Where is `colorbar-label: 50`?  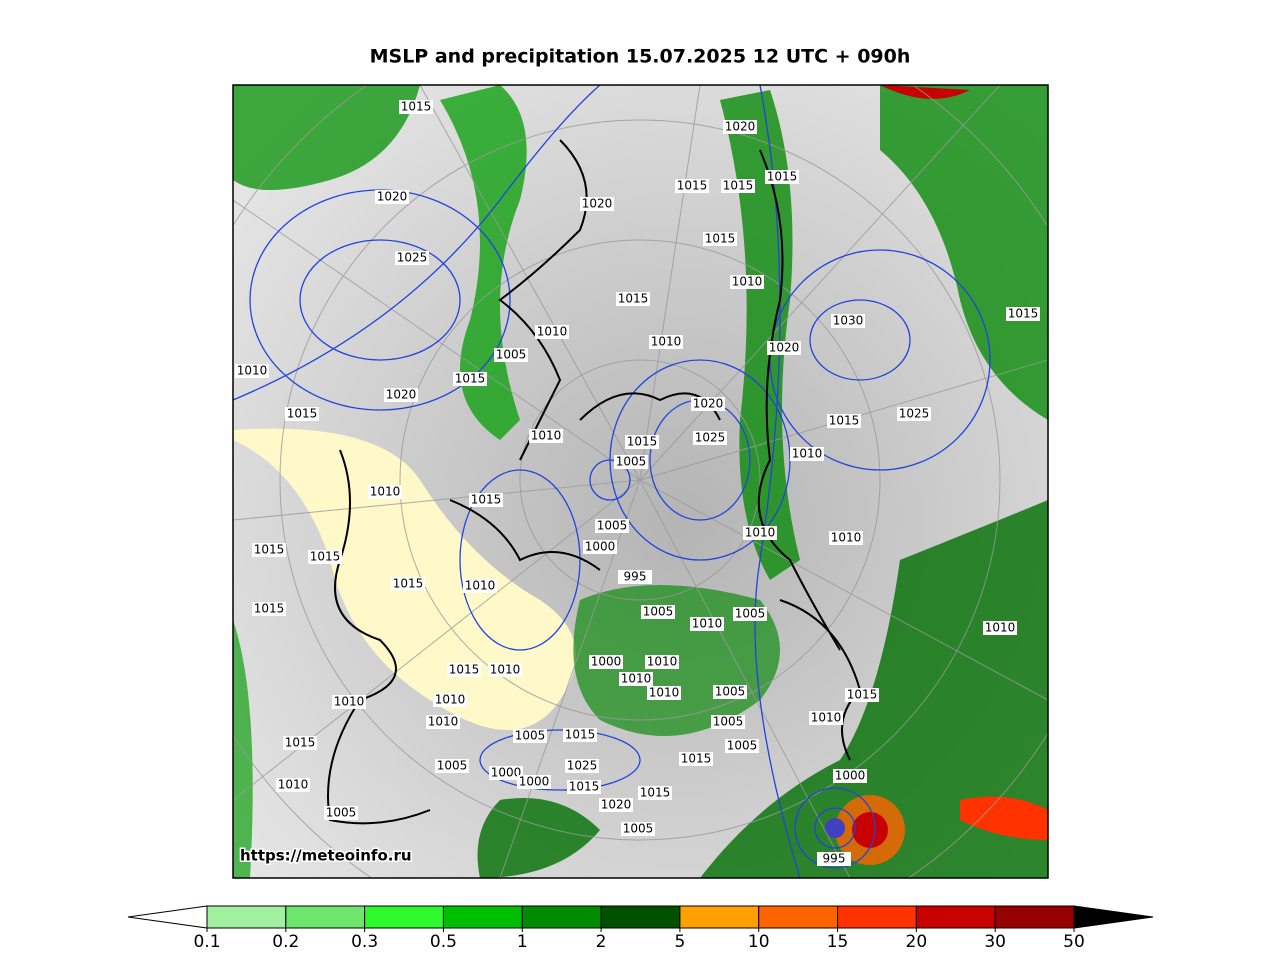
colorbar-label: 50 is located at coordinates (1074, 942).